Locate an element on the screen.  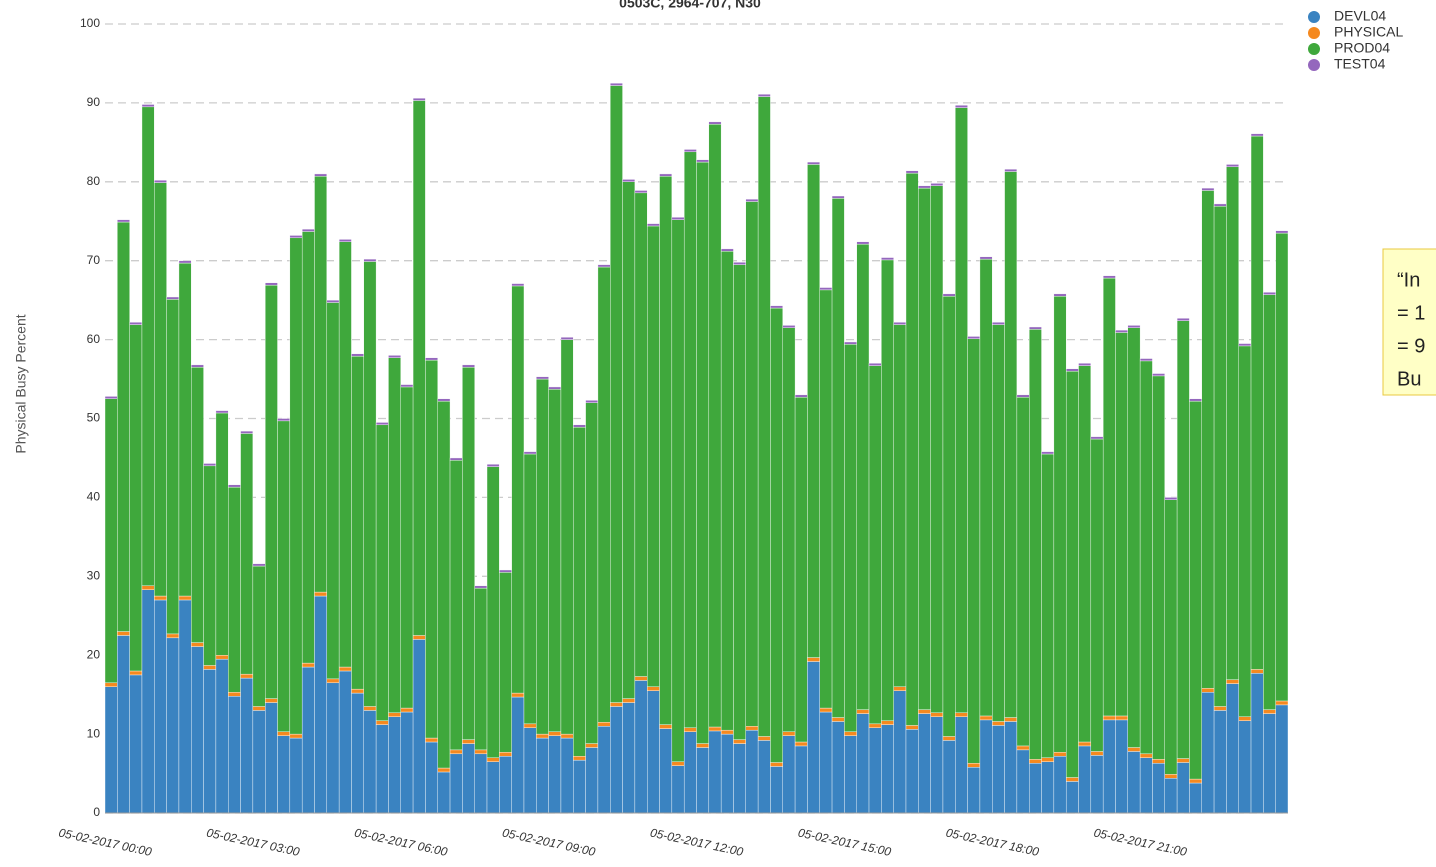
x-tick-label: 05-02-2017 21:00 is located at coordinates (1141, 841).